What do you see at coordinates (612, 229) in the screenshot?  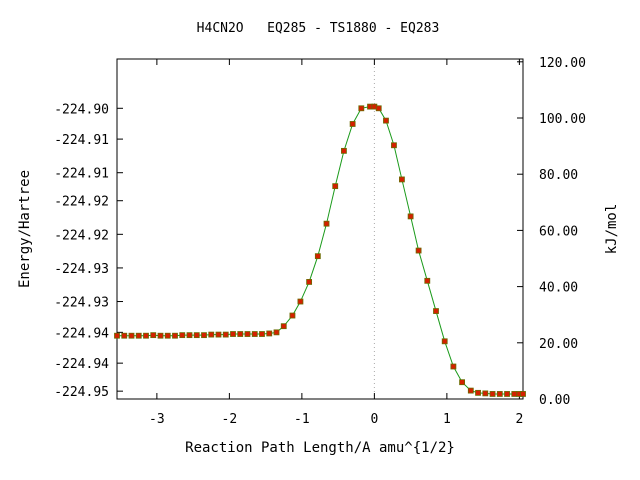 I see `y2-axis-label: kJ/mol` at bounding box center [612, 229].